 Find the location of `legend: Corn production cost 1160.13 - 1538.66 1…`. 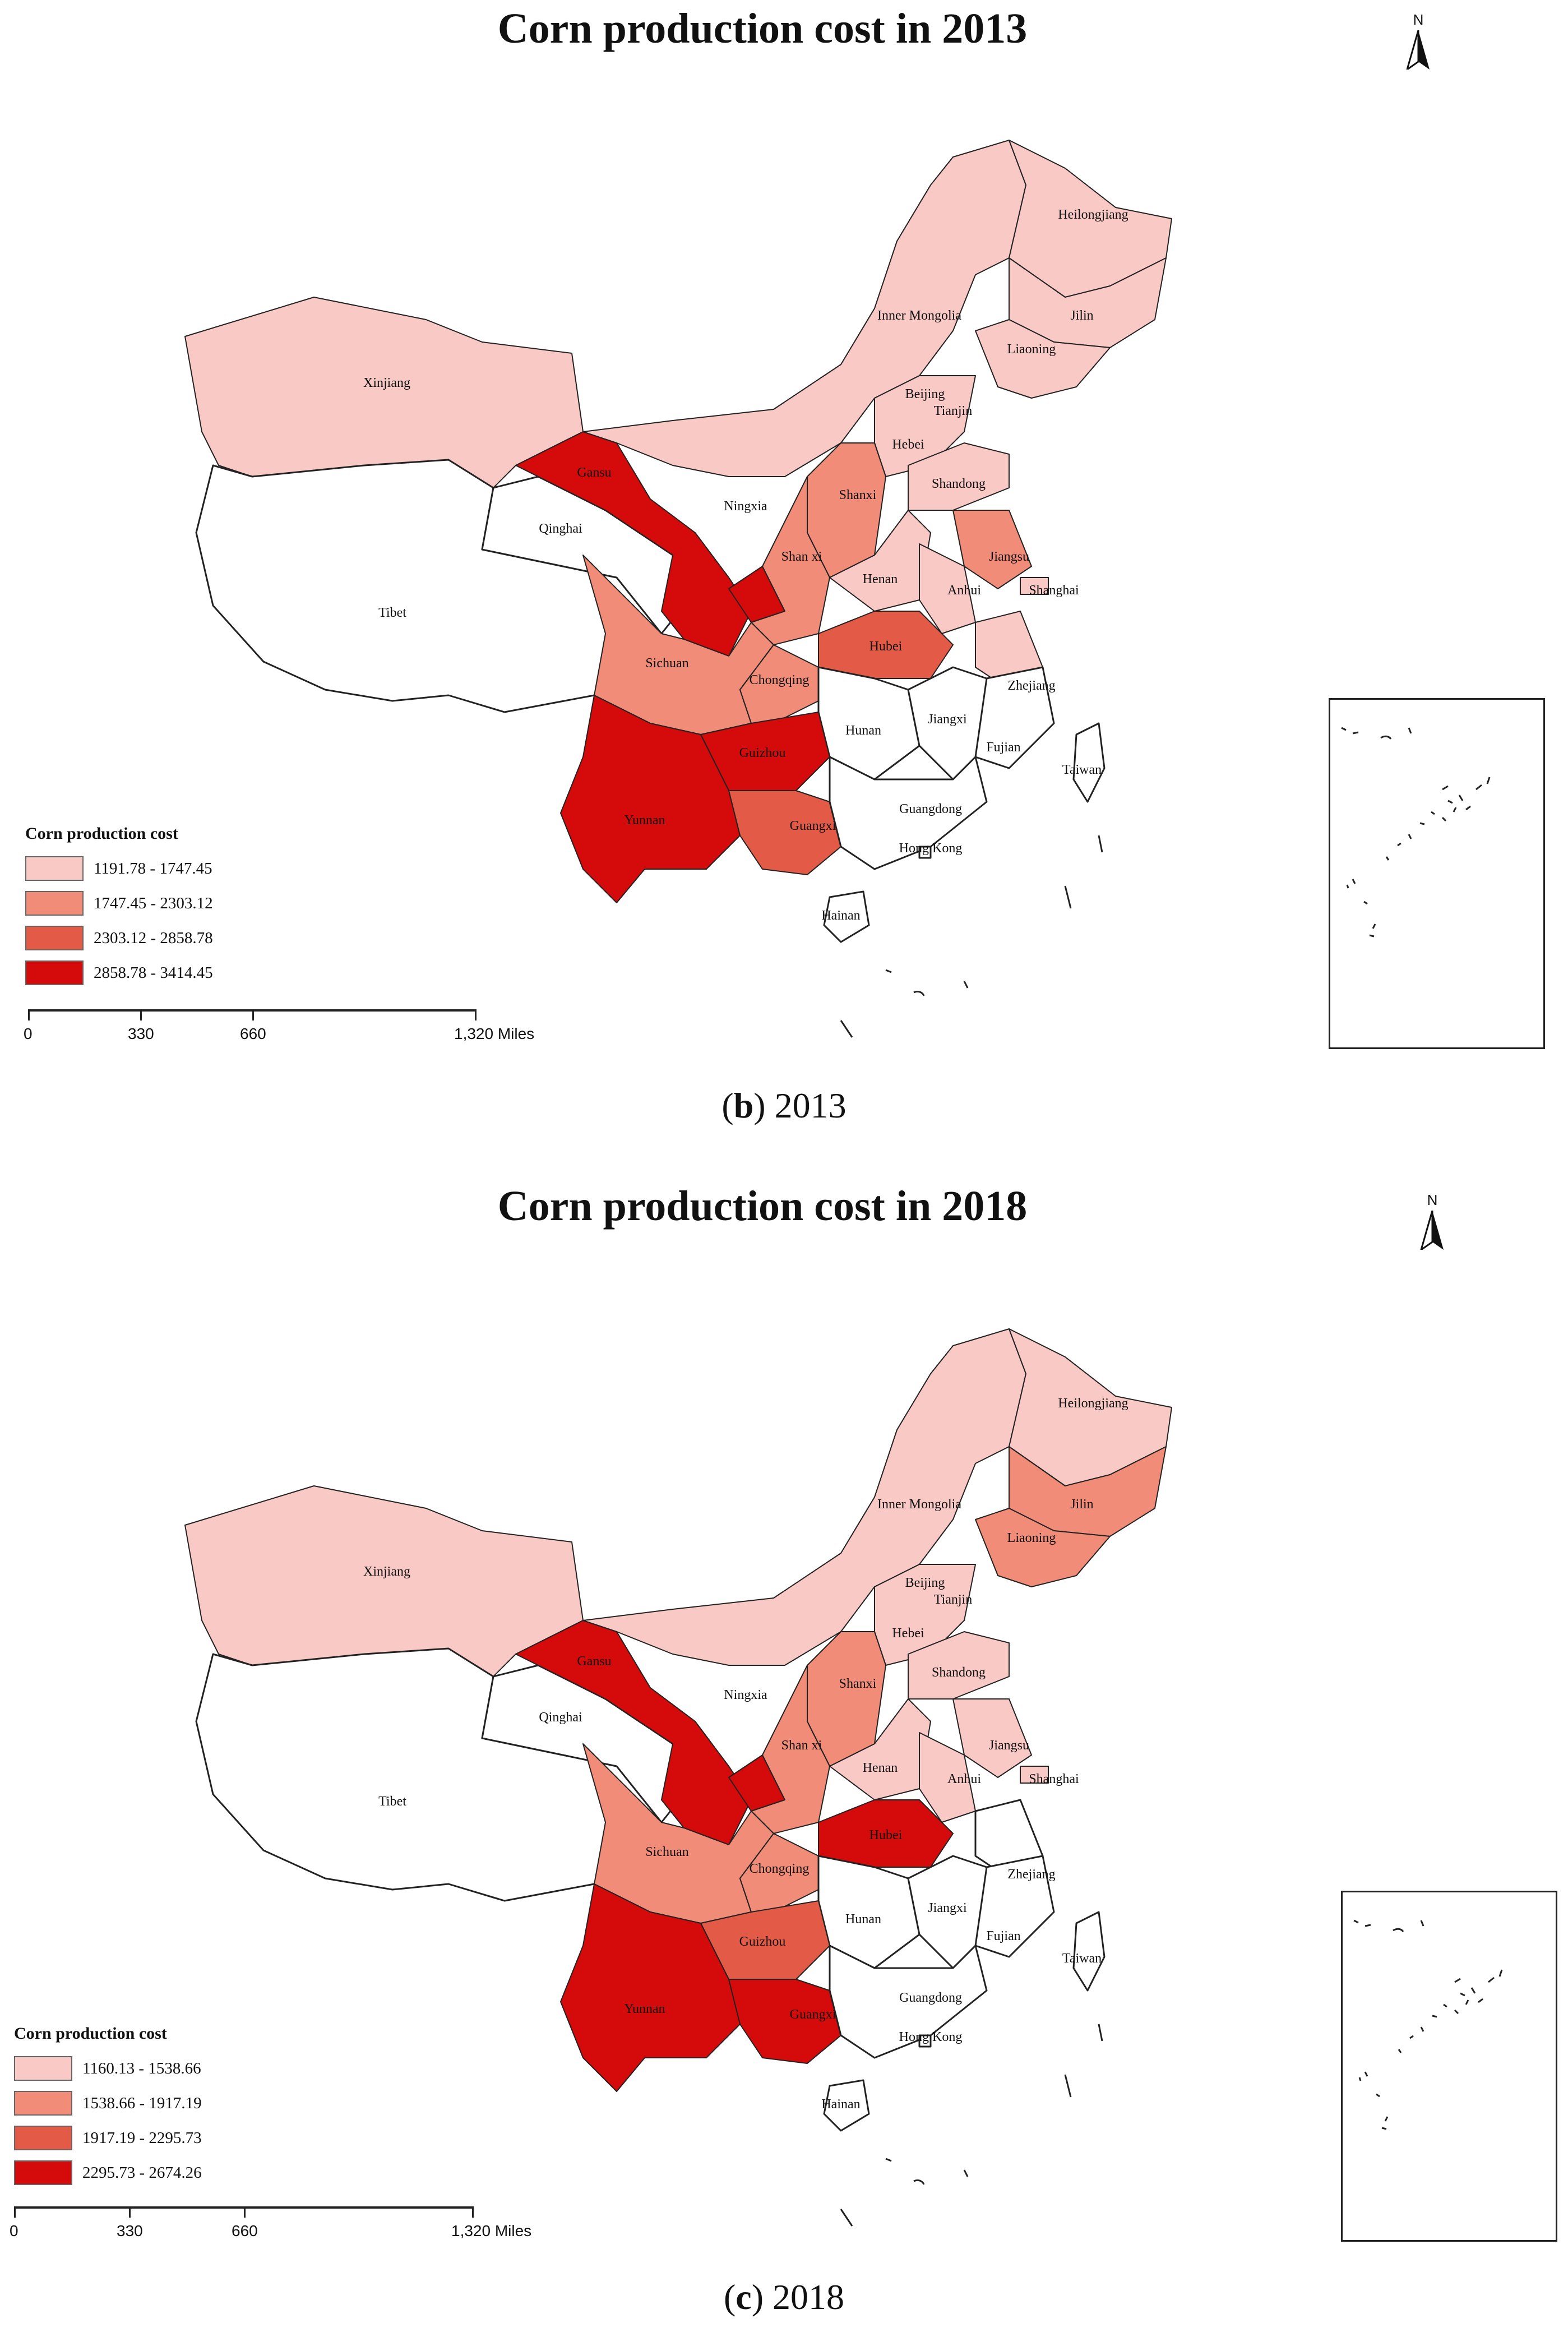

legend: Corn production cost 1160.13 - 1538.66 1… is located at coordinates (108, 2107).